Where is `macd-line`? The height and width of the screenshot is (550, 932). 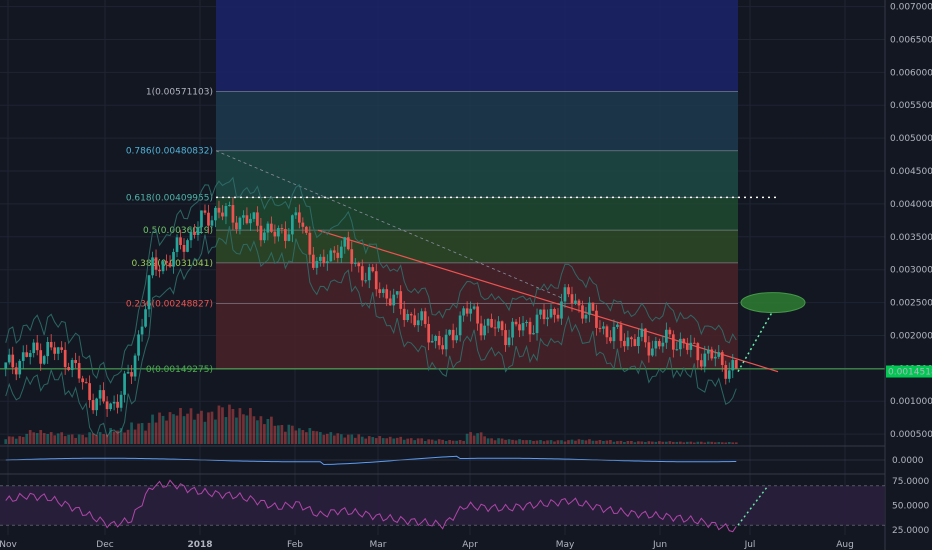
macd-line is located at coordinates (371, 460).